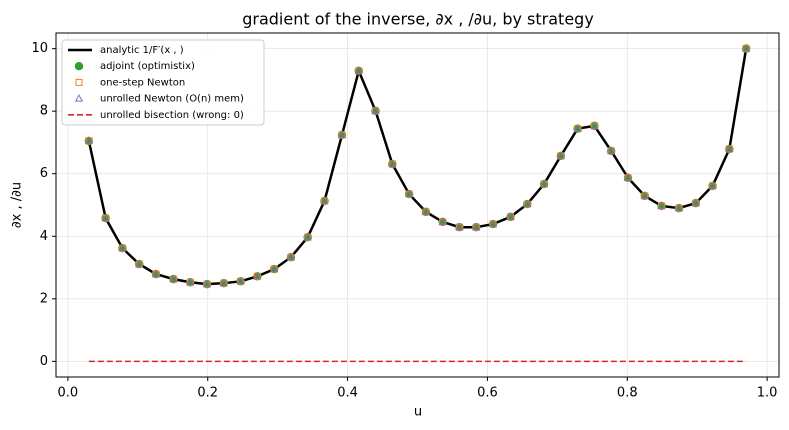 The width and height of the screenshot is (789, 430). I want to click on y-tick-label: 2, so click(44, 298).